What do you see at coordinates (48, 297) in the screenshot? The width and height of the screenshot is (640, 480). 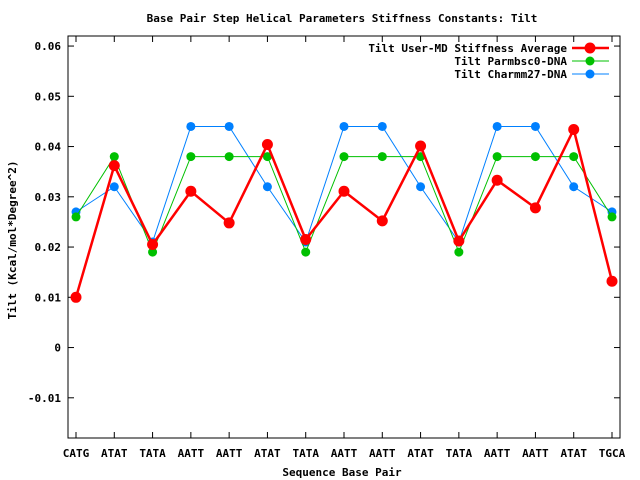 I see `y-tick-label: 0.01` at bounding box center [48, 297].